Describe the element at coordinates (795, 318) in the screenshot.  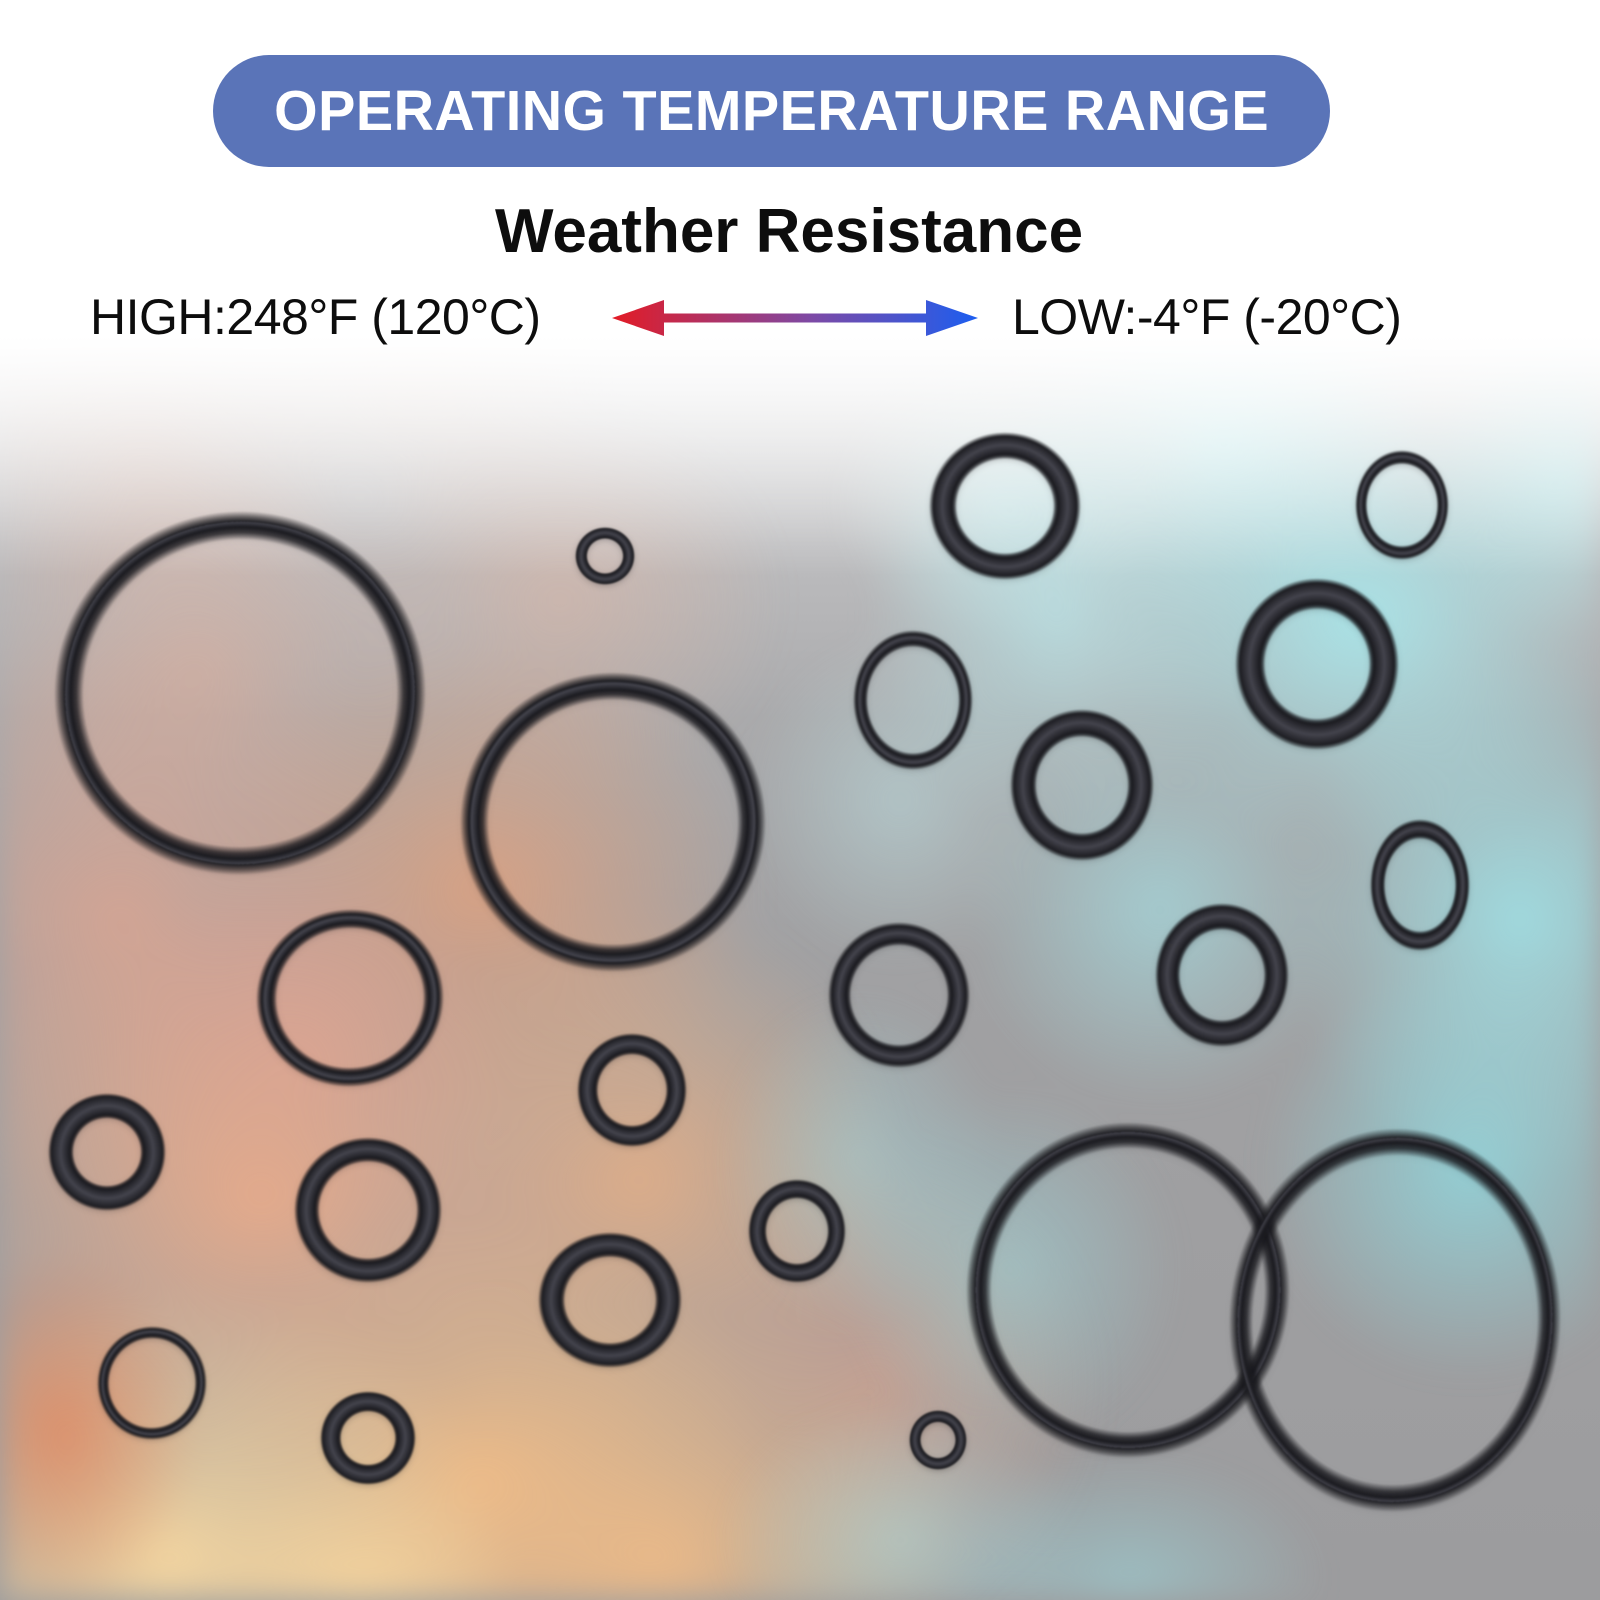
I see `temperature-gradient-arrow-icon` at that location.